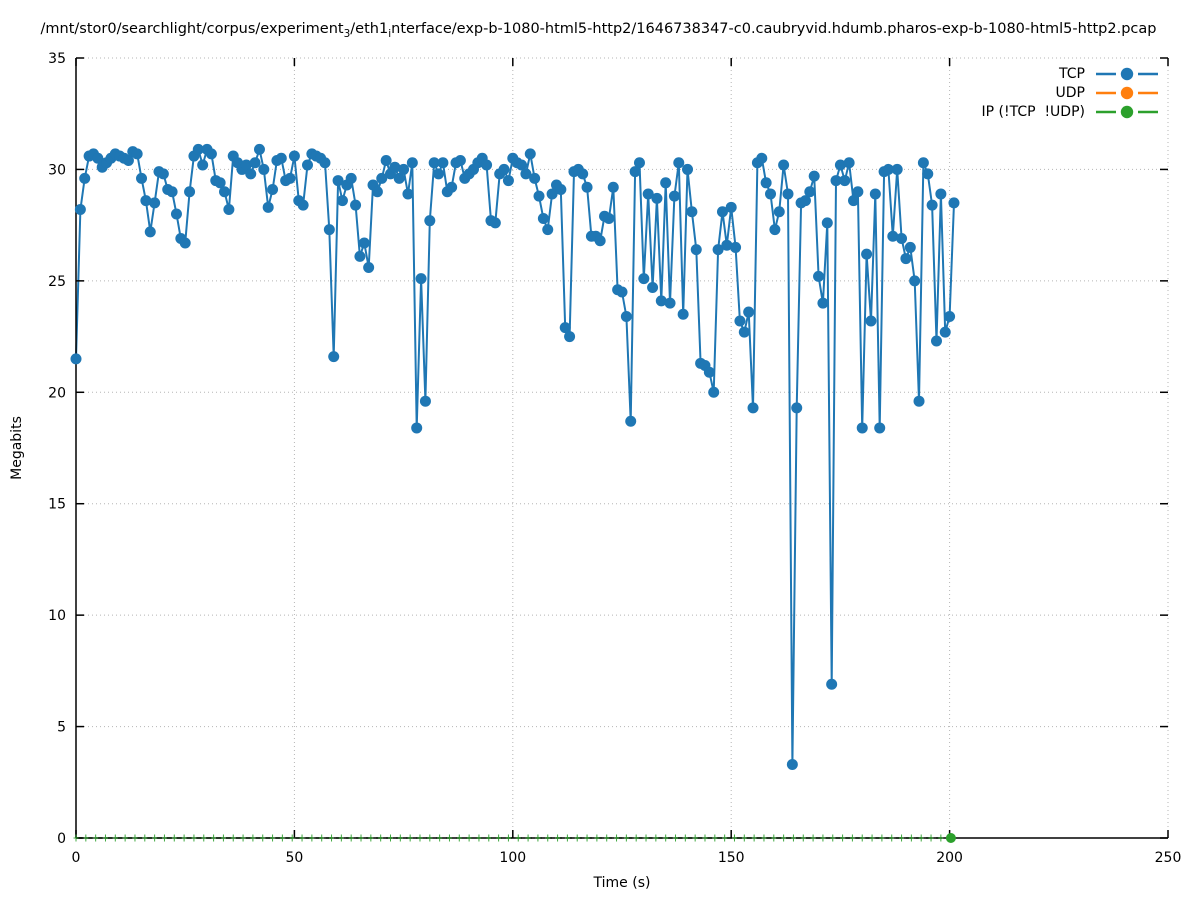 This screenshot has width=1197, height=900. I want to click on x-tick-label: 0, so click(76, 858).